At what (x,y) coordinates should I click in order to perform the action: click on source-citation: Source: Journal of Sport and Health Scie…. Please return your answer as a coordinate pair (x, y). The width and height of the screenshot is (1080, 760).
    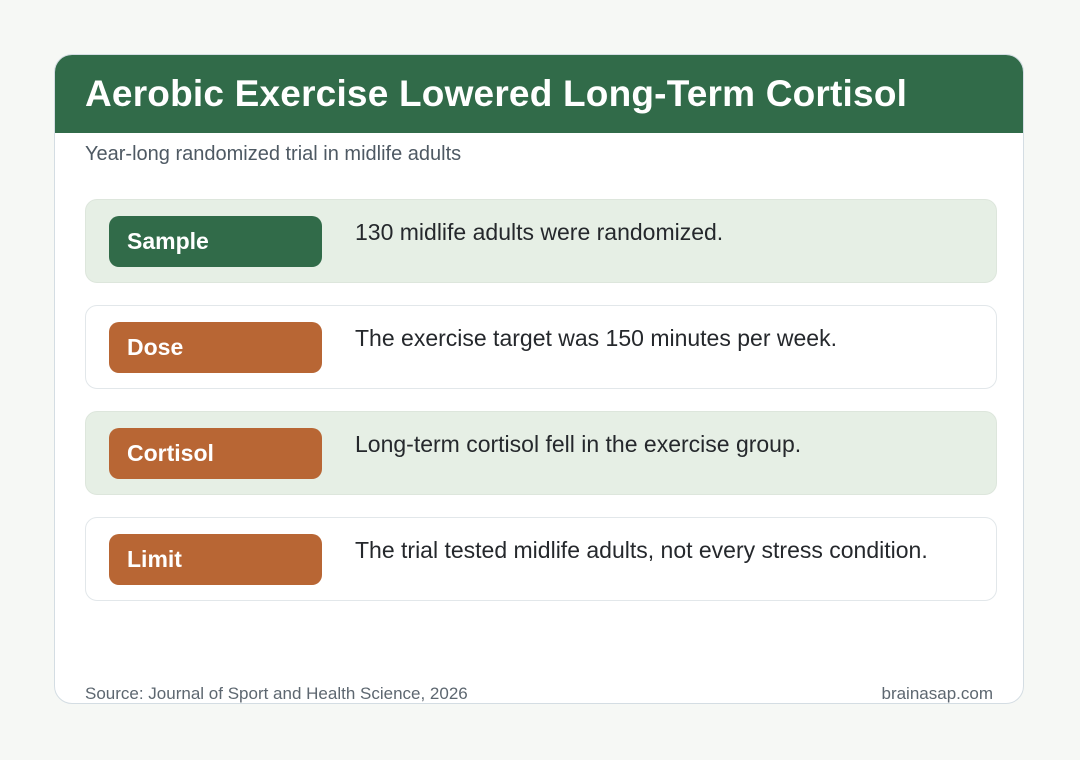
    Looking at the image, I should click on (276, 693).